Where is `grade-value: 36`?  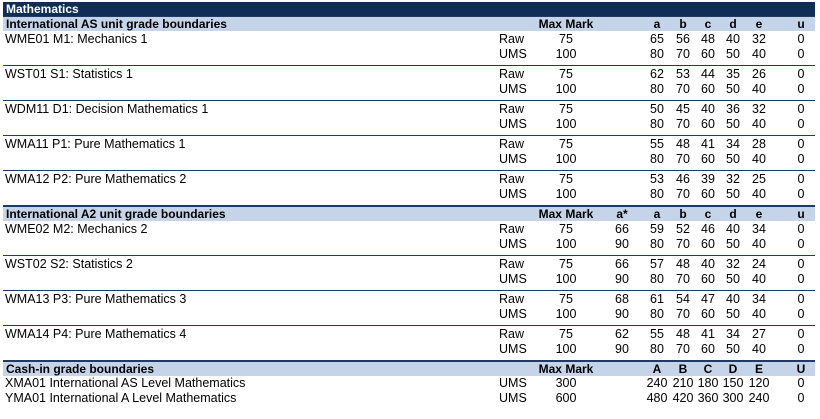 grade-value: 36 is located at coordinates (733, 109).